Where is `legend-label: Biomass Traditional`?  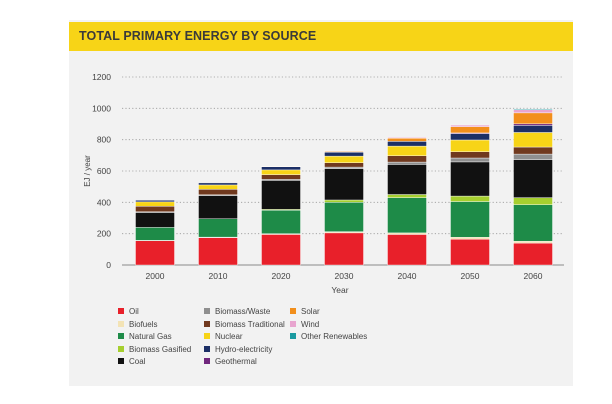 legend-label: Biomass Traditional is located at coordinates (250, 324).